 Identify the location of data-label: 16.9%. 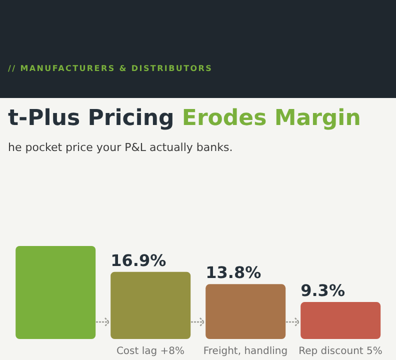
(138, 260).